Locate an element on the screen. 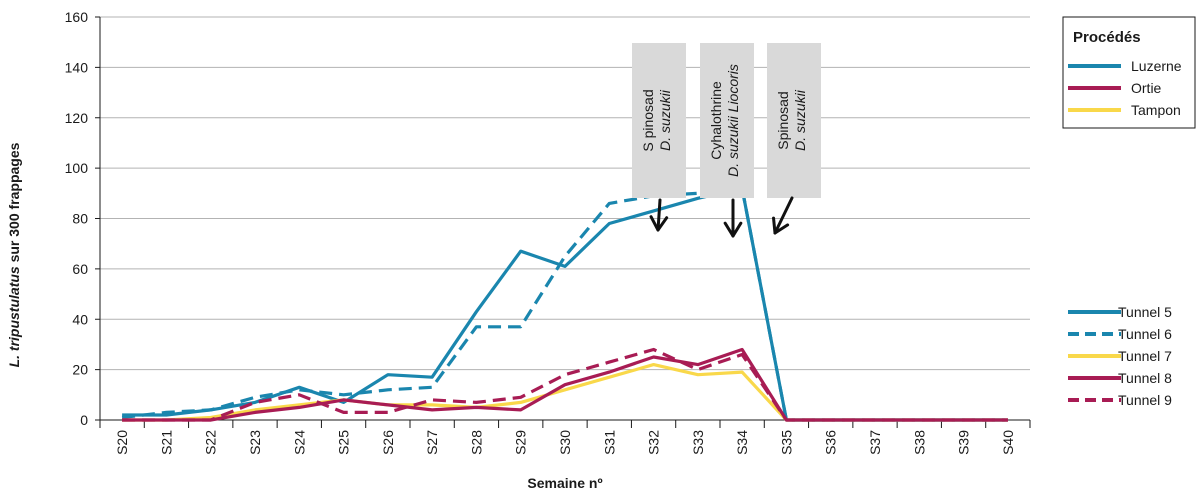 This screenshot has height=495, width=1198. x-tick-label: S28 is located at coordinates (476, 442).